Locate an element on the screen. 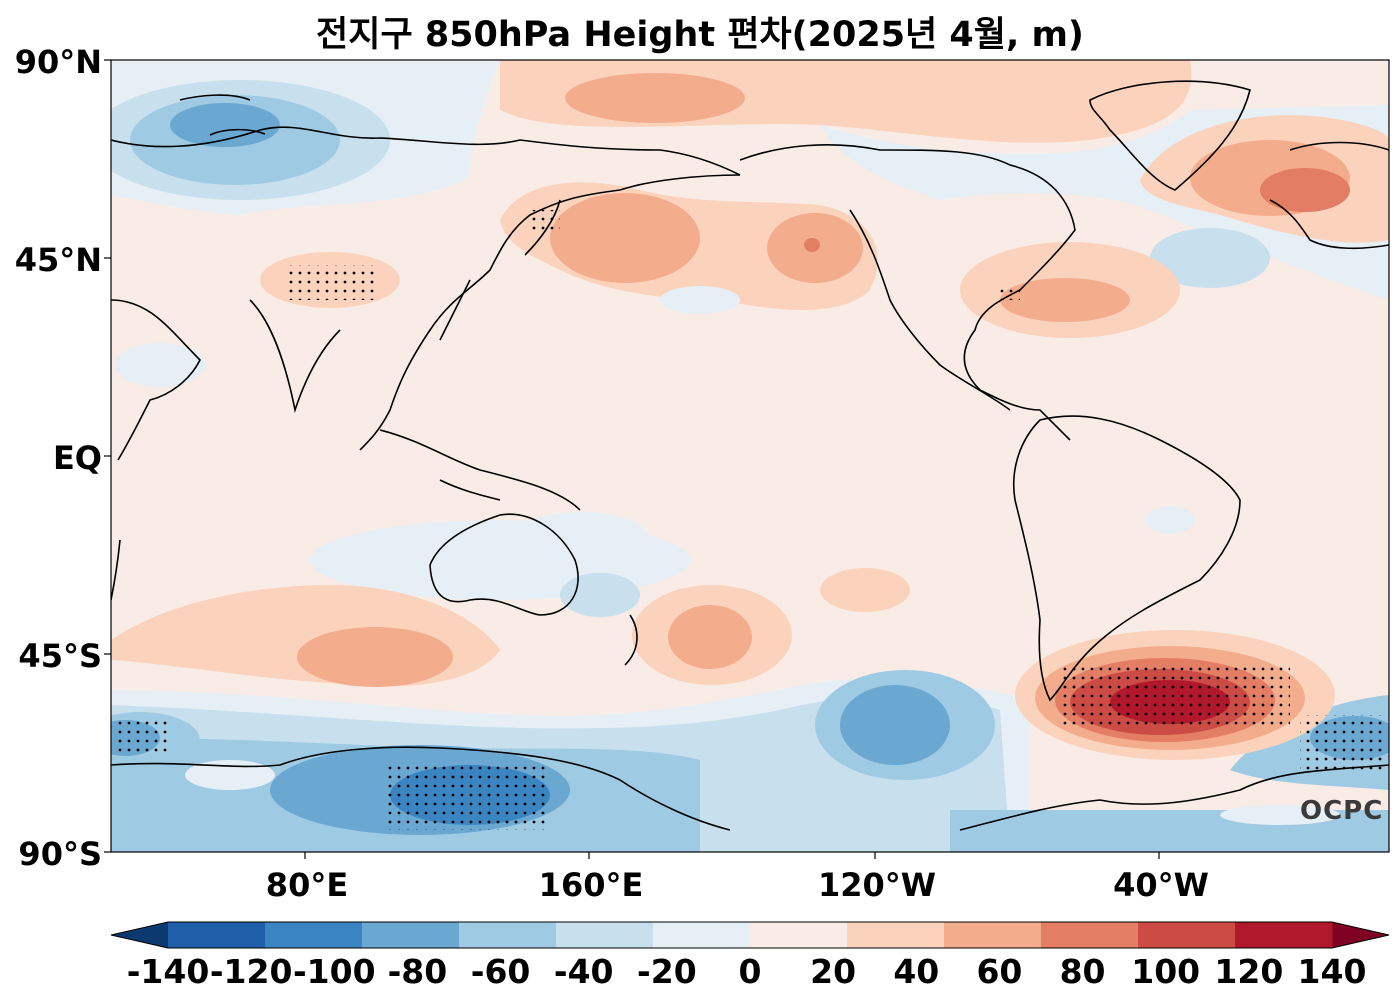 The height and width of the screenshot is (1008, 1400). colorbar-tick-label: 40 is located at coordinates (916, 971).